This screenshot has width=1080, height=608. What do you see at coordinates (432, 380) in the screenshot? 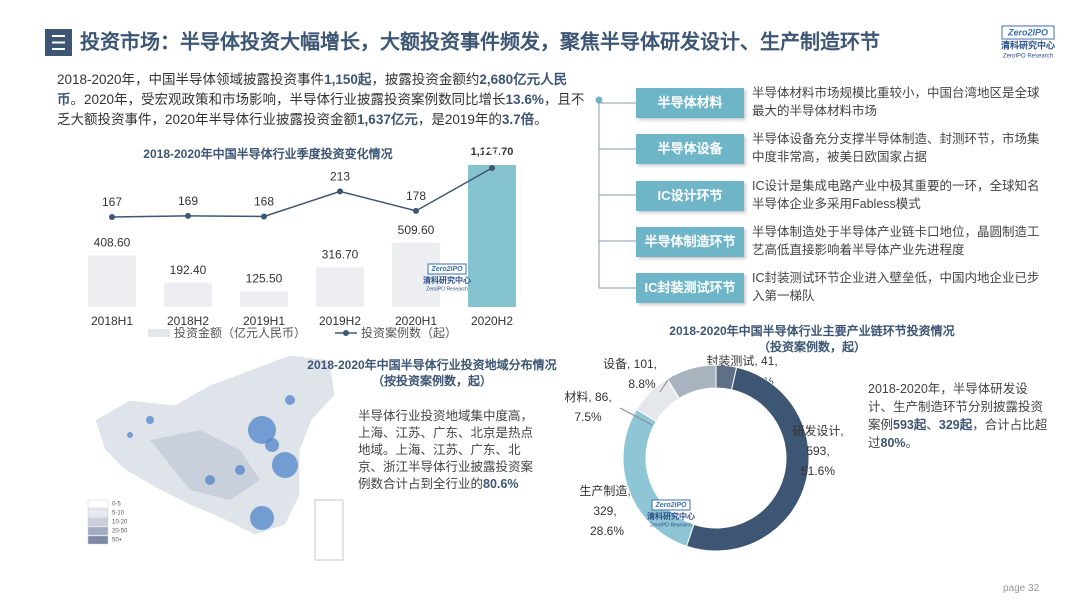
I see `map-subtitle: （按投资案例数，起）` at bounding box center [432, 380].